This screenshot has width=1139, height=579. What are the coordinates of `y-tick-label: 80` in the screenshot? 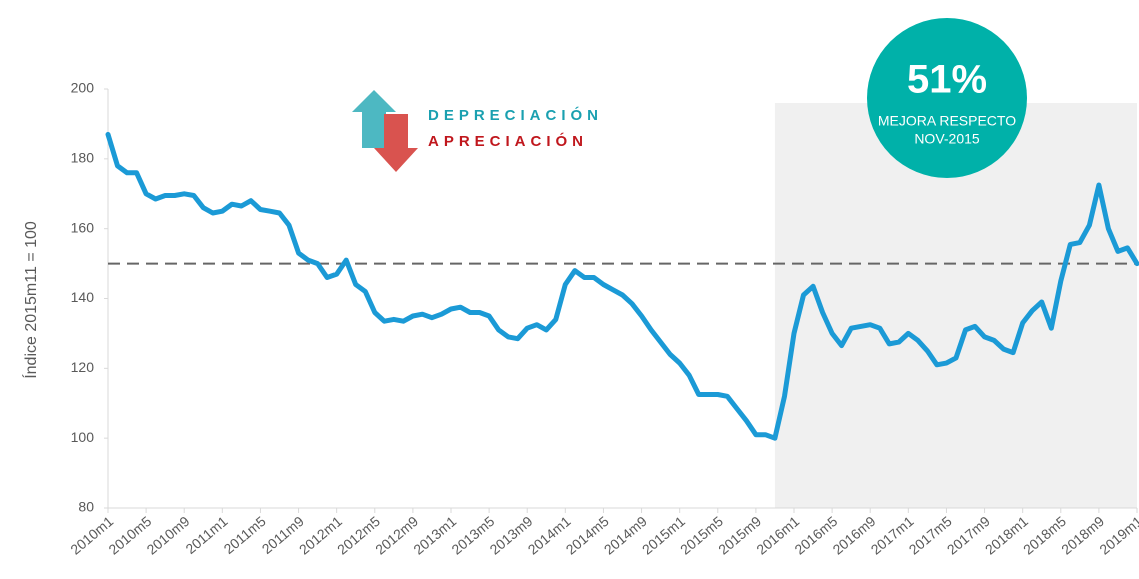 It's located at (86, 507).